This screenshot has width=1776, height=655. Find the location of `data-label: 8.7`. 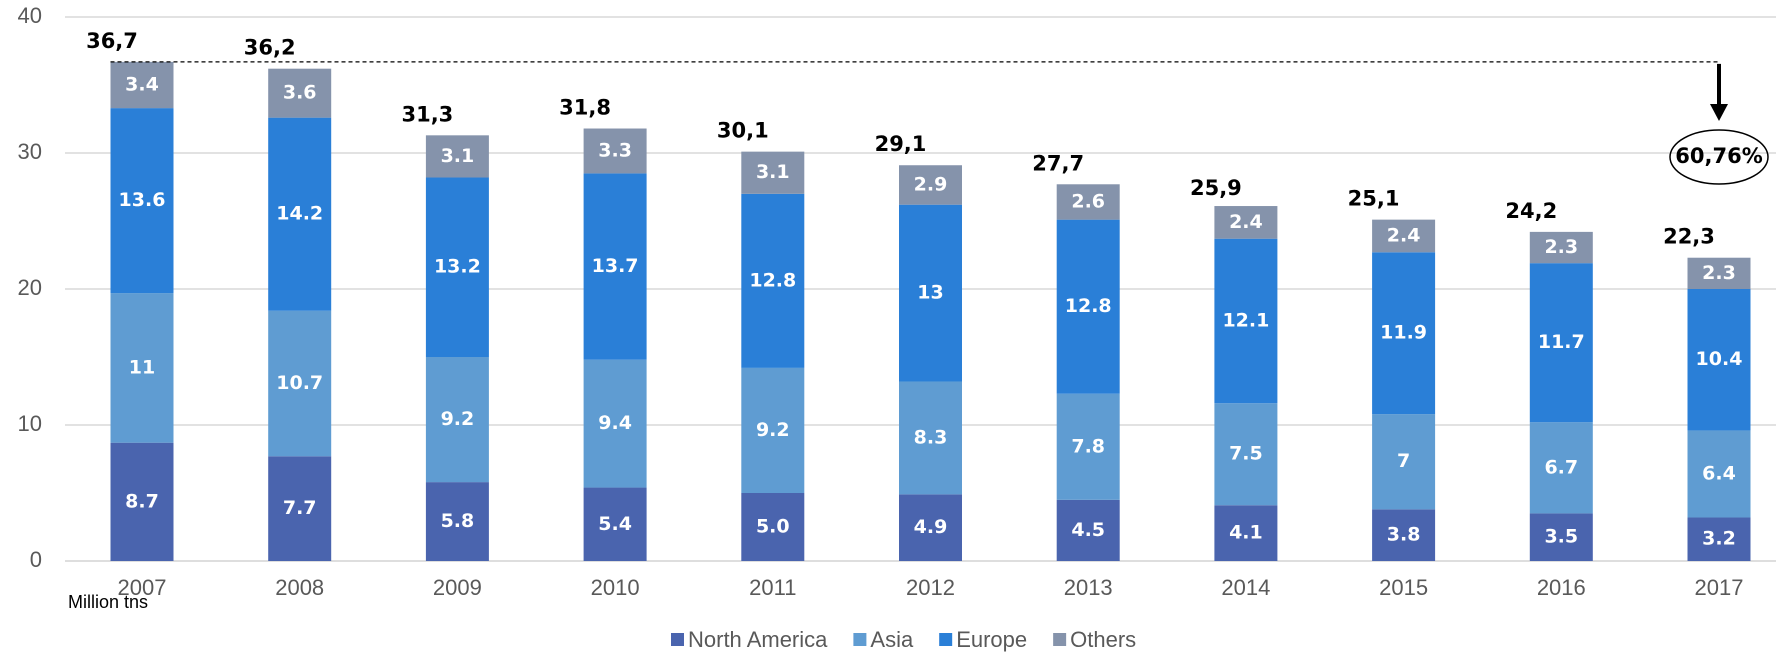

data-label: 8.7 is located at coordinates (142, 501).